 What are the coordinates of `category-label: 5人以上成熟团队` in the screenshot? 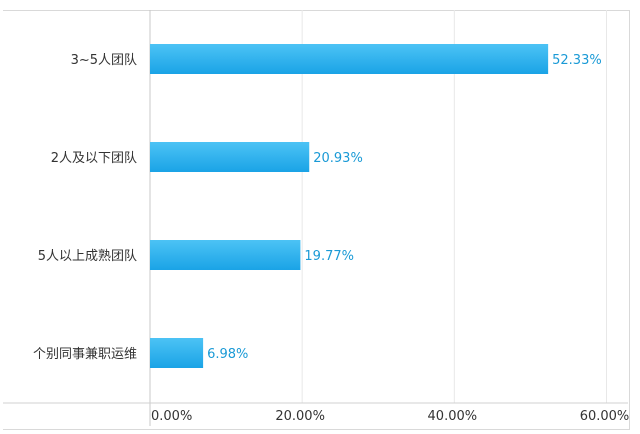 It's located at (87, 256).